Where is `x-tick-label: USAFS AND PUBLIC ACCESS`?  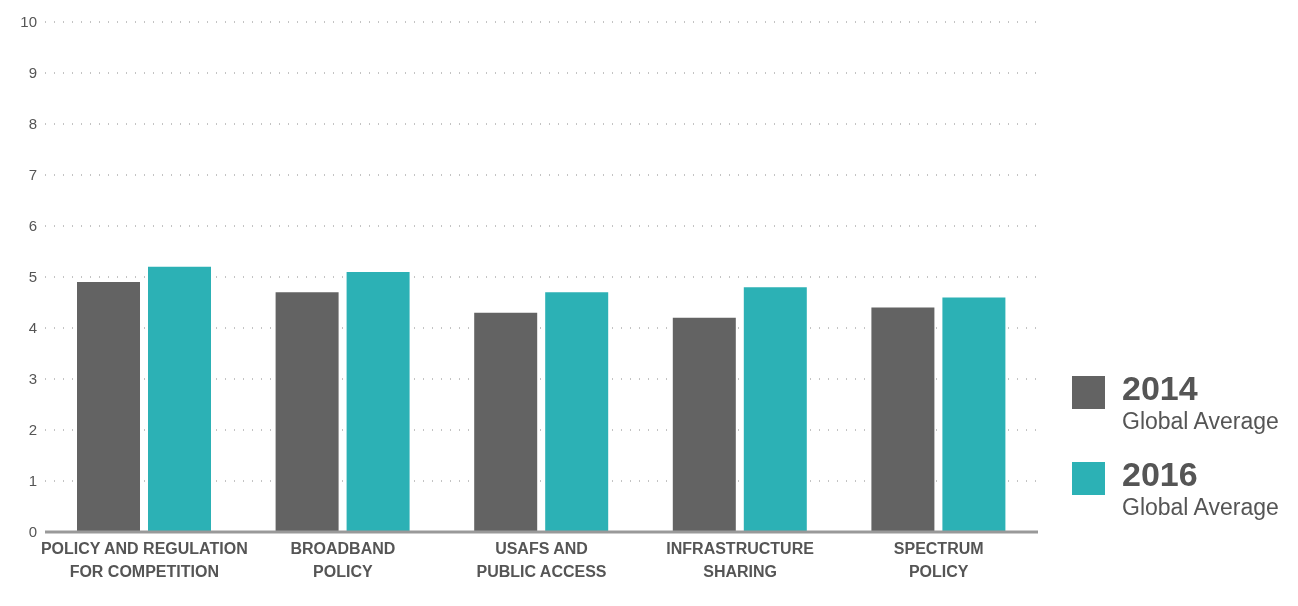
x-tick-label: USAFS AND PUBLIC ACCESS is located at coordinates (541, 560).